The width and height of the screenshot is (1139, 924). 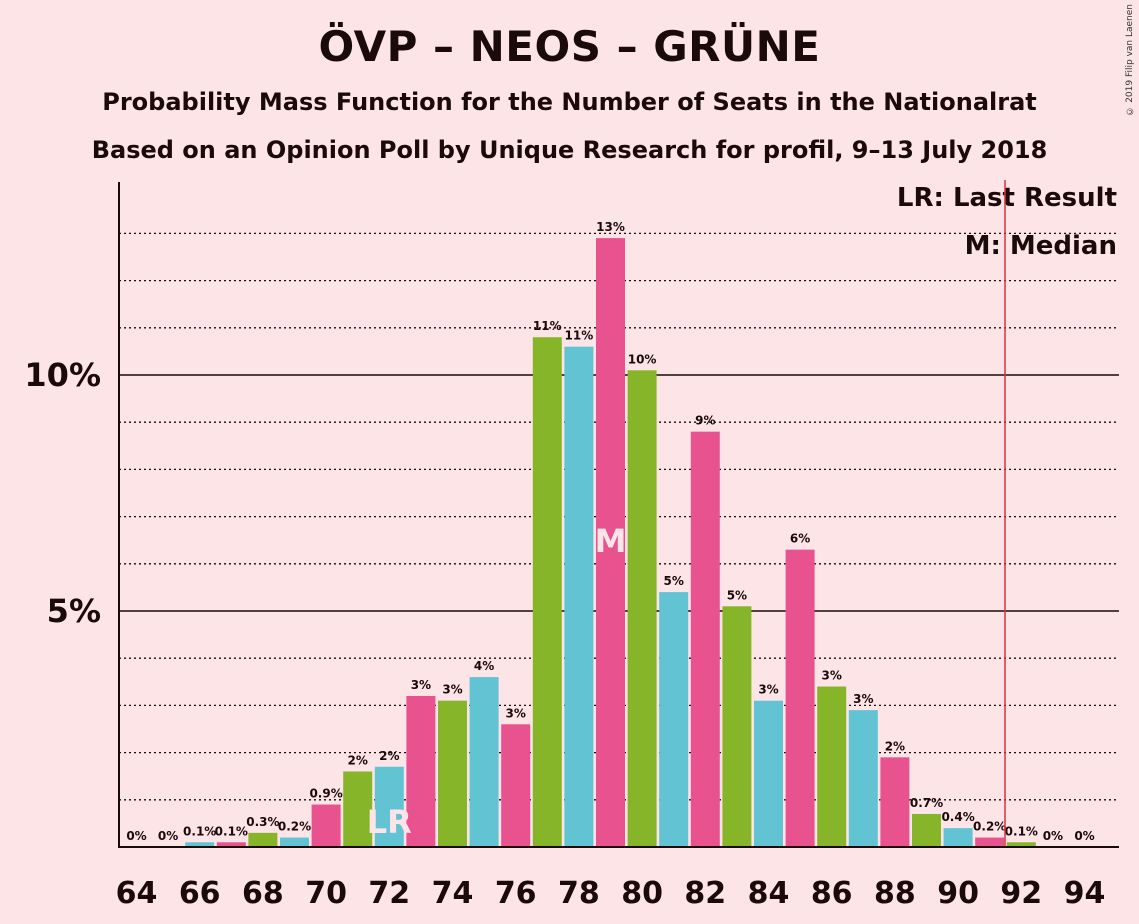 I want to click on bar-value-label: 0.9%, so click(x=325, y=794).